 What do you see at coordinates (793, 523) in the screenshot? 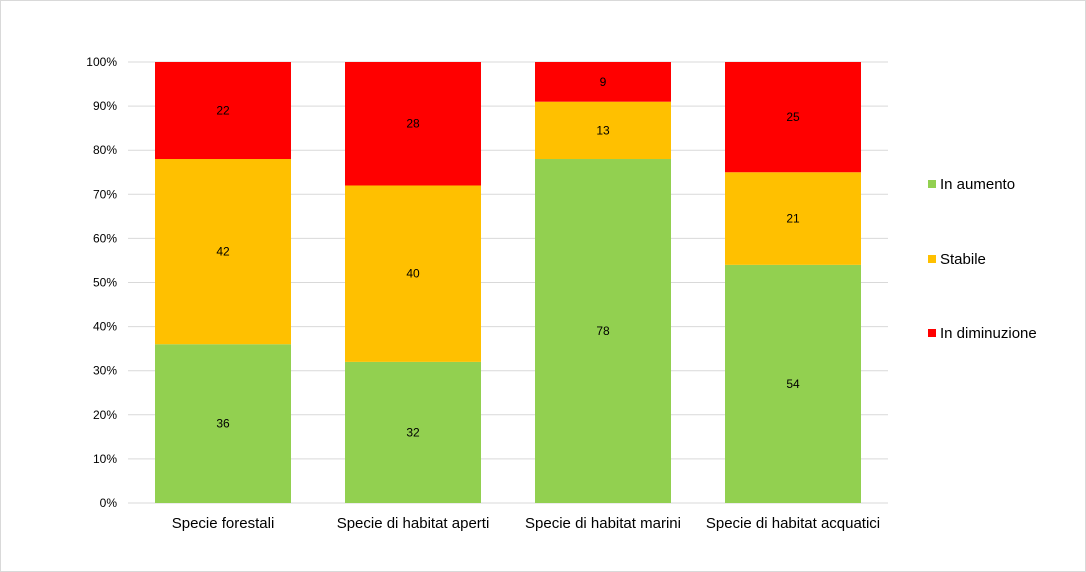
I see `x-tick-label: Specie di habitat acquatici` at bounding box center [793, 523].